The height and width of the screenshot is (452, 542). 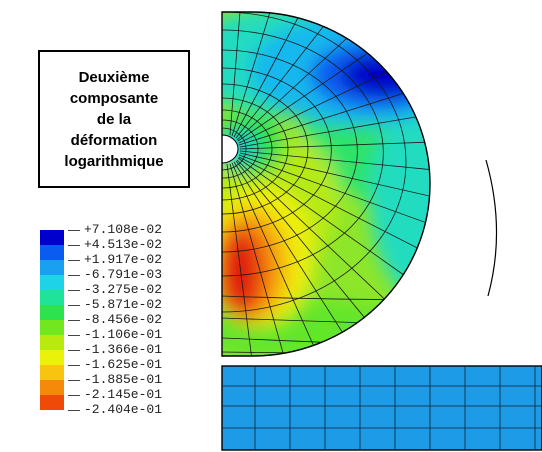 I want to click on legend-label-1: +7.108e-02, so click(x=123, y=229).